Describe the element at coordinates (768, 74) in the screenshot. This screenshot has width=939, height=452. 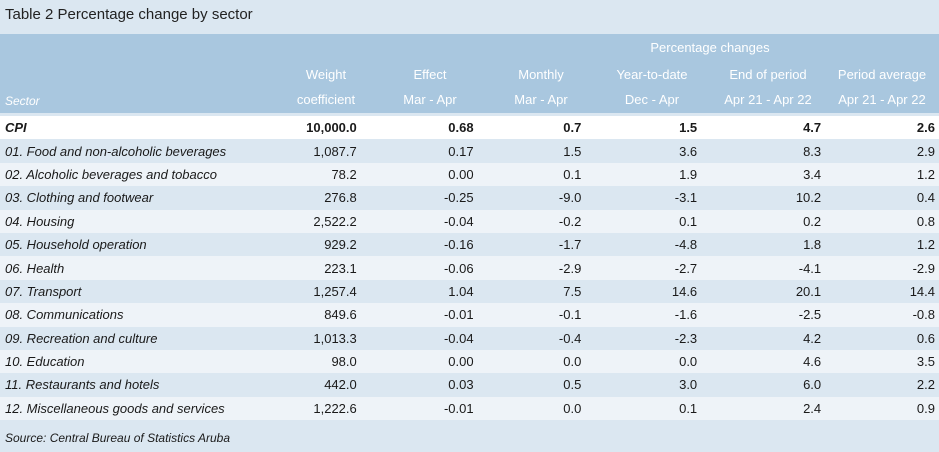
I see `col-header-line1: End of period` at that location.